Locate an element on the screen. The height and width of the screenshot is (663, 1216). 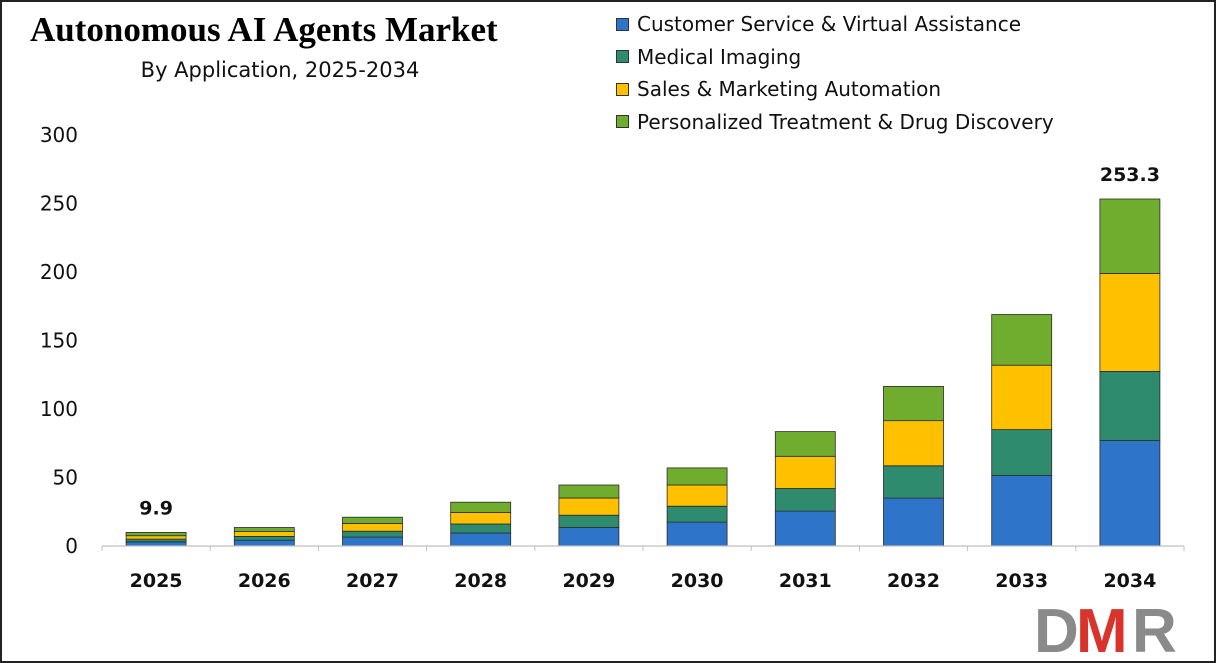
y-tick-label: 0 is located at coordinates (71, 546).